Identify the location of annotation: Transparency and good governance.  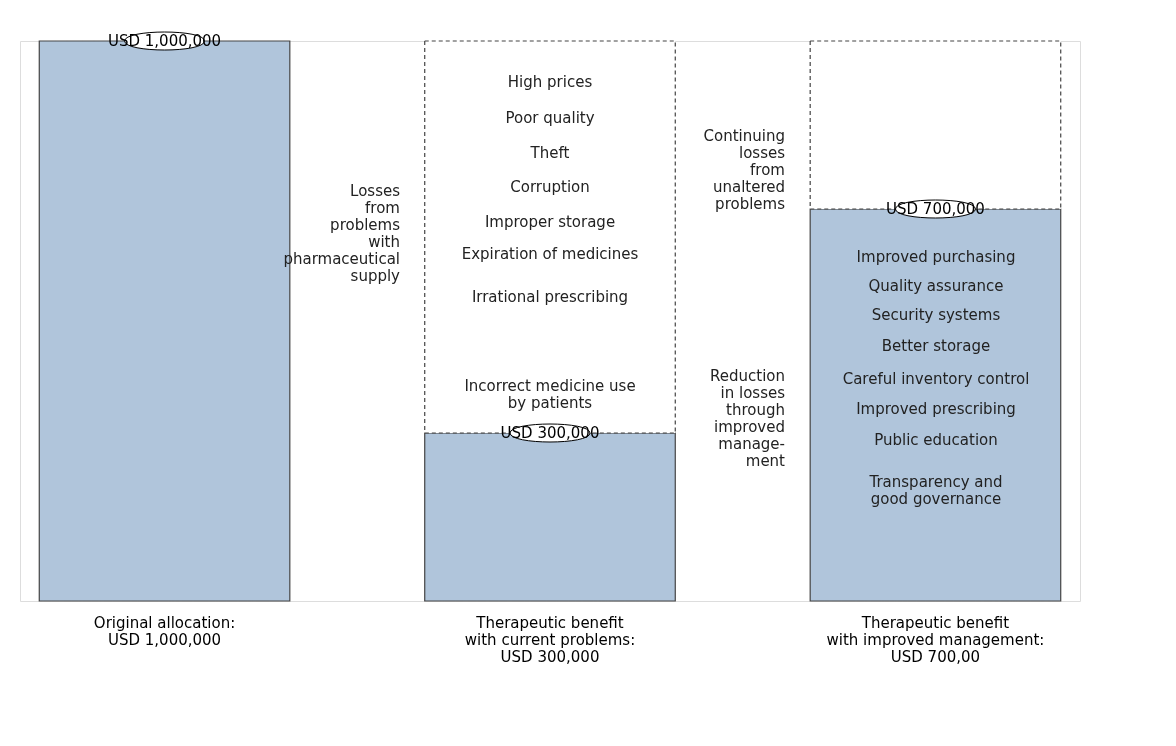
(935, 490).